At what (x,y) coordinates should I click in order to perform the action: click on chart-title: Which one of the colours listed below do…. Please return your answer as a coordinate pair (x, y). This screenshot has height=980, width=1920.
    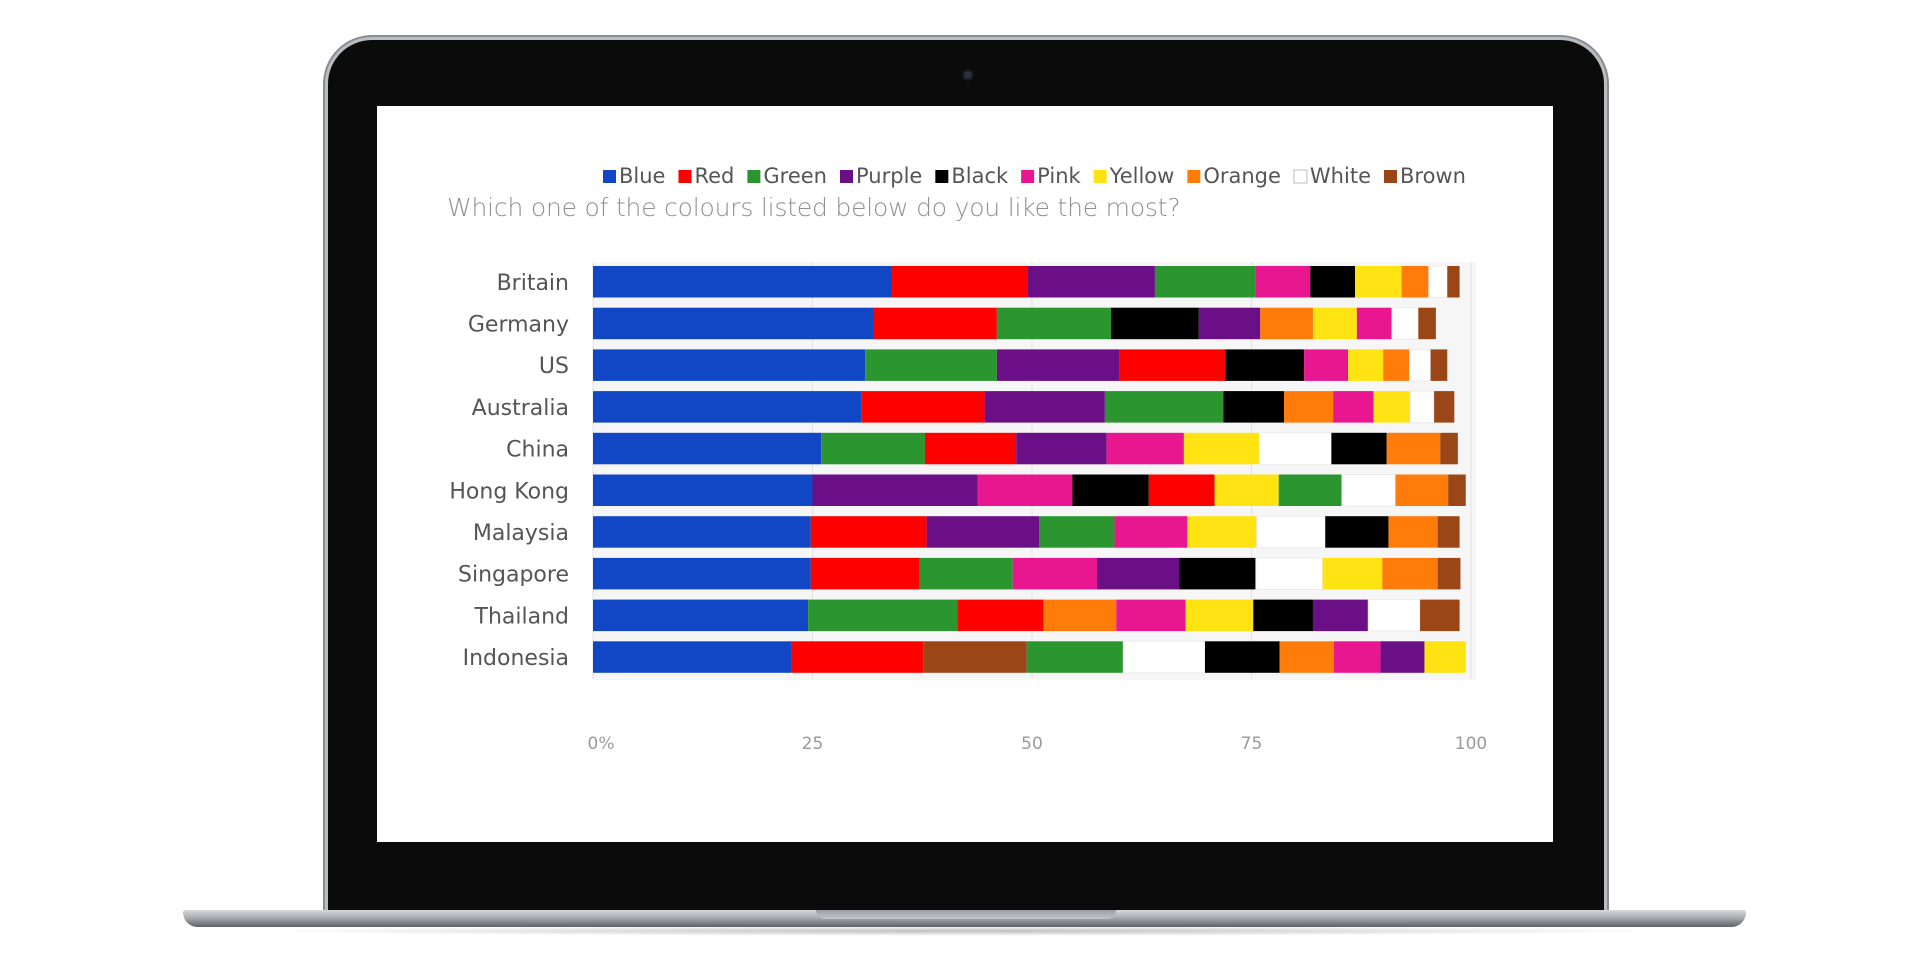
    Looking at the image, I should click on (814, 207).